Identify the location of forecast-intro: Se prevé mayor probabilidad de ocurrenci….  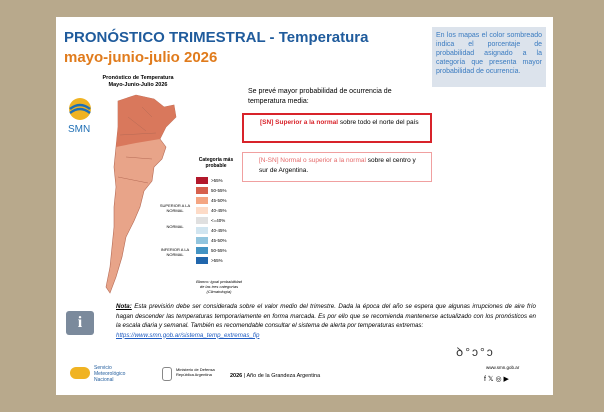
(320, 96).